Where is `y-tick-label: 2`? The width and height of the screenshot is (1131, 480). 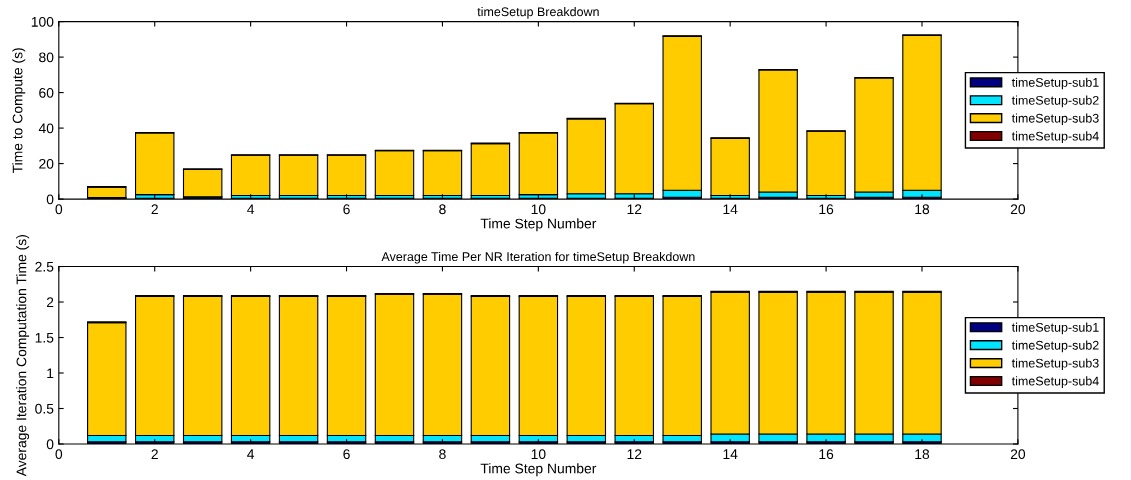 y-tick-label: 2 is located at coordinates (50, 302).